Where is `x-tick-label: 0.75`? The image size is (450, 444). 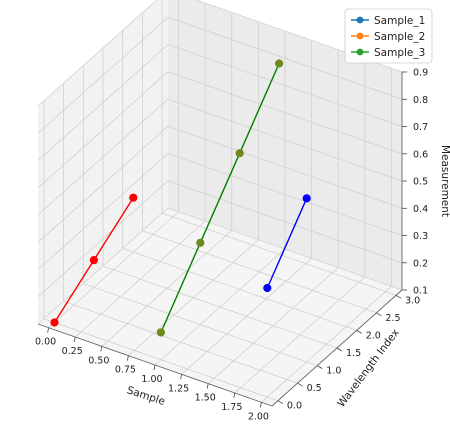 x-tick-label: 0.75 is located at coordinates (125, 370).